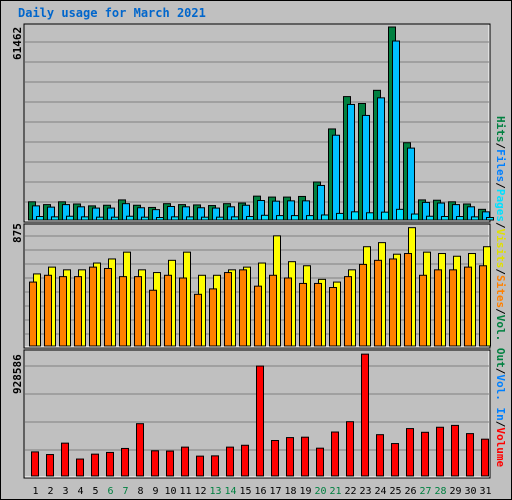 The height and width of the screenshot is (500, 512). I want to click on legend-vol-in: Vol. In, so click(500, 397).